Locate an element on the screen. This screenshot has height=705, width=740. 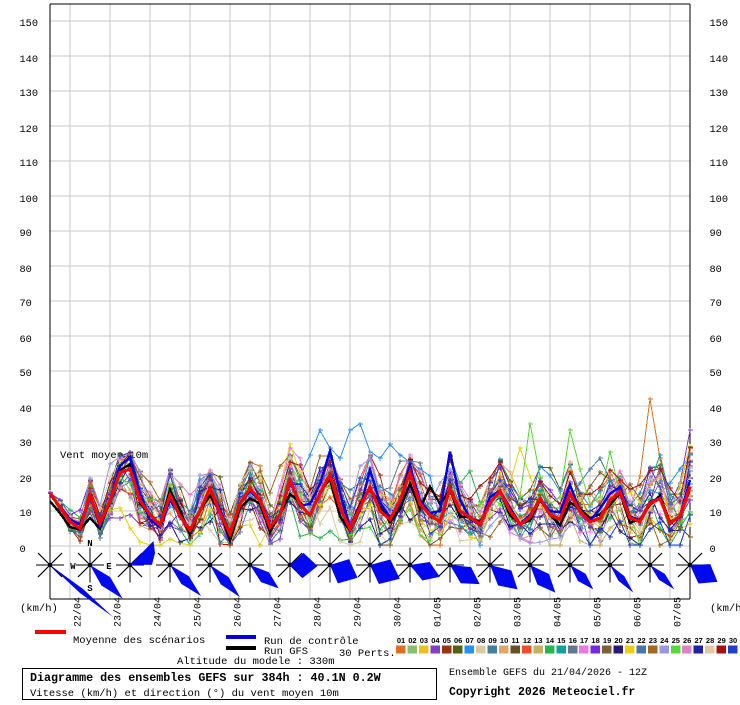
svg-text: 14 is located at coordinates (550, 640).